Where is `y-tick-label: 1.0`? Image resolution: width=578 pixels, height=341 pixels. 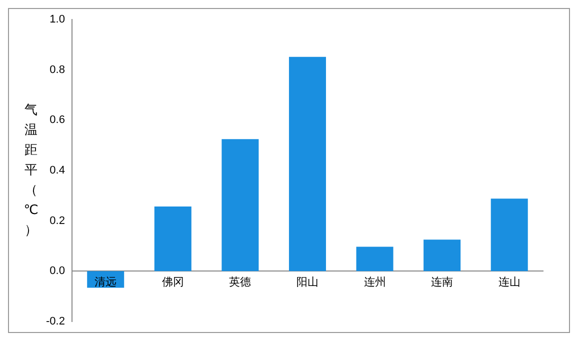 y-tick-label: 1.0 is located at coordinates (57, 20).